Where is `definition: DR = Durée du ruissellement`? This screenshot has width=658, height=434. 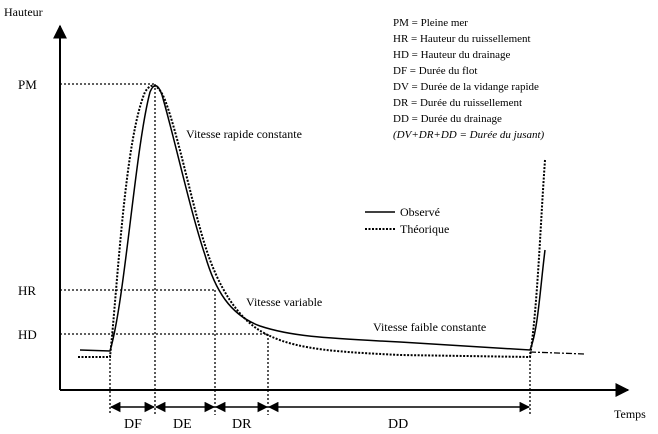 definition: DR = Durée du ruissellement is located at coordinates (457, 103).